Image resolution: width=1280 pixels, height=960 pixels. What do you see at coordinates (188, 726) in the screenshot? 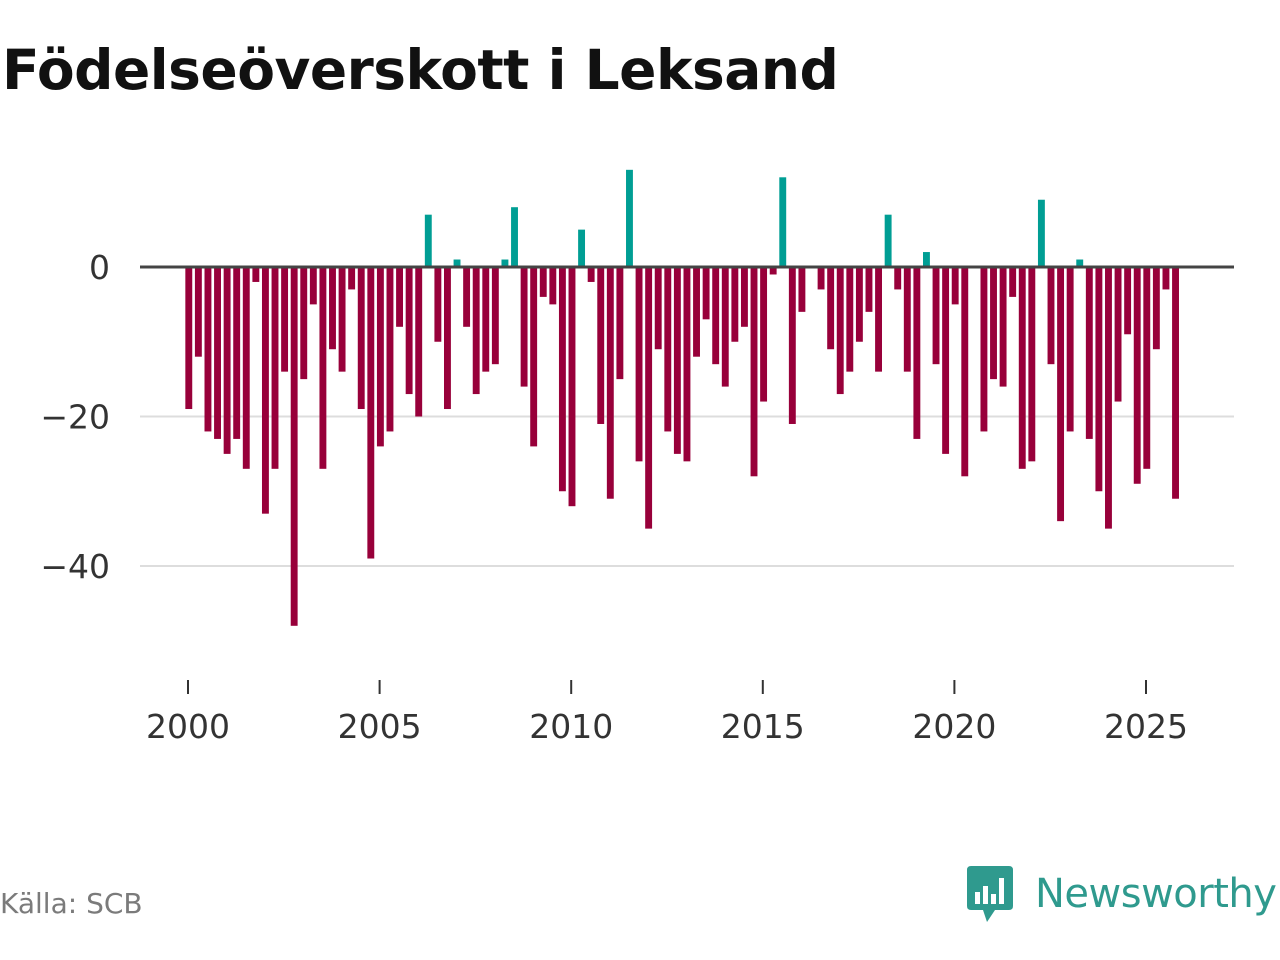
I see `x-tick-label: 2000` at bounding box center [188, 726].